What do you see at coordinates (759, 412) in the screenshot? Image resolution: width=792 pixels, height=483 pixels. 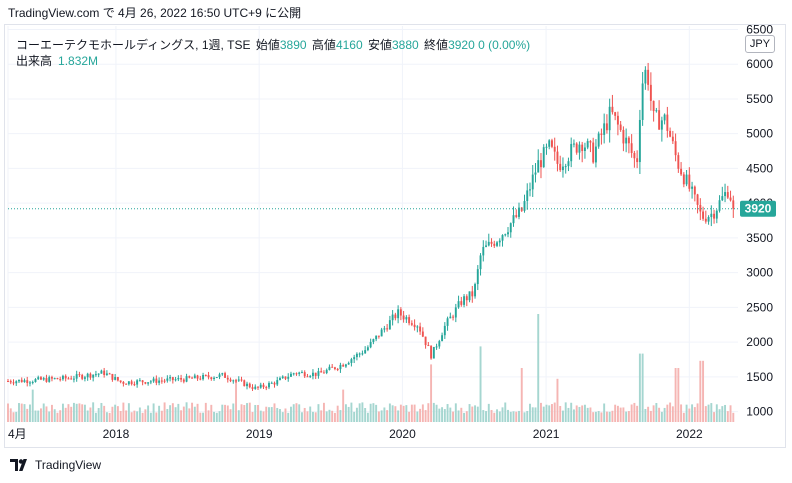 I see `y-tick-label: 1000` at bounding box center [759, 412].